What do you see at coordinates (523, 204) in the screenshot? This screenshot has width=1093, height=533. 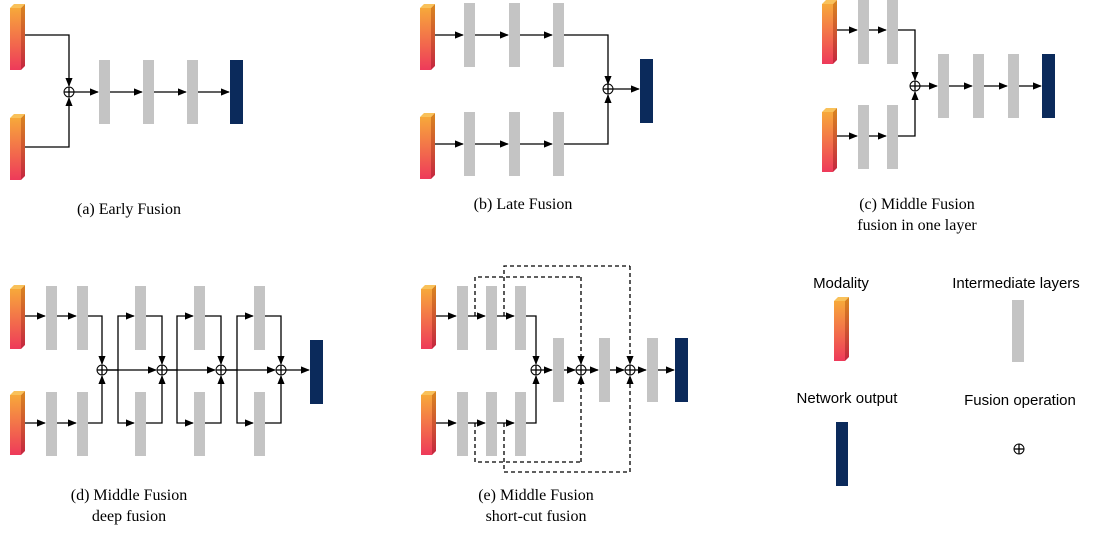 I see `caption-b-line-1: (b) Late Fusion` at bounding box center [523, 204].